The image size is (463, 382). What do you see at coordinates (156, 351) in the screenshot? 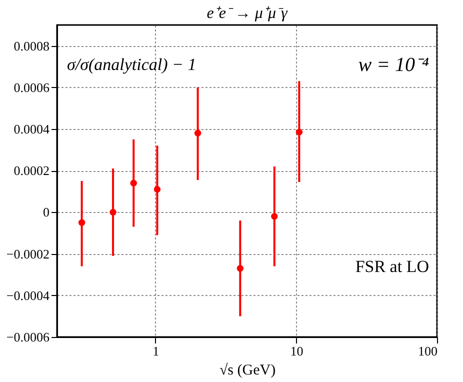
I see `x-tick-label: 1` at bounding box center [156, 351].